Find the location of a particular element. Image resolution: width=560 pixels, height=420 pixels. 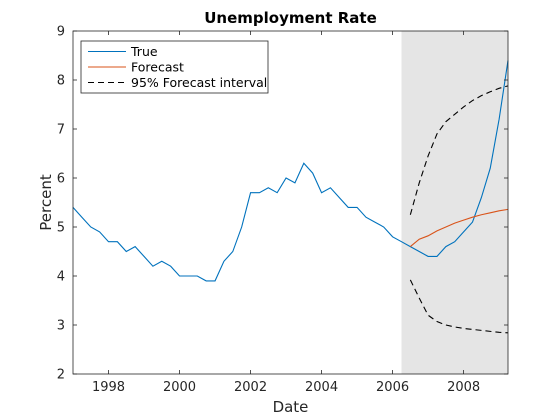

x-tick-label: 2002 is located at coordinates (250, 387).